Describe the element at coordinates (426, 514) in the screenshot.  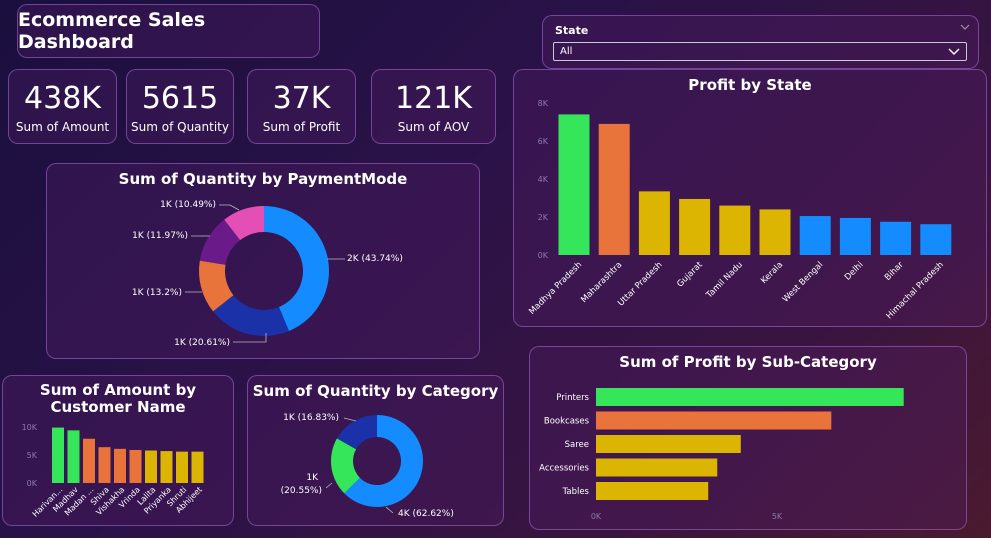
I see `data-label: 4K (62.62%)` at that location.